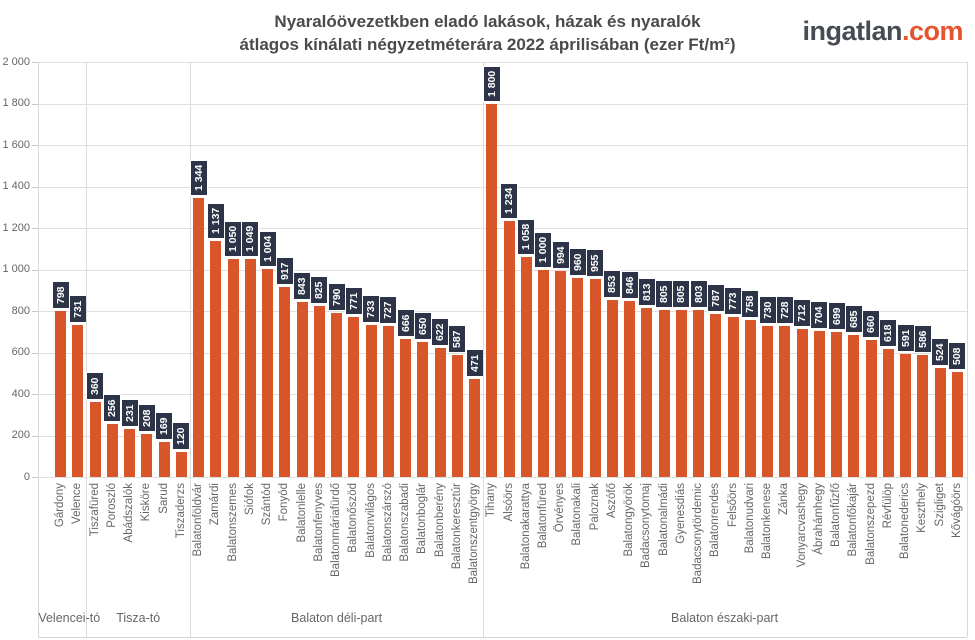 Image resolution: width=975 pixels, height=640 pixels. What do you see at coordinates (698, 533) in the screenshot?
I see `x-axis-label: Badacsonytördemic` at bounding box center [698, 533].